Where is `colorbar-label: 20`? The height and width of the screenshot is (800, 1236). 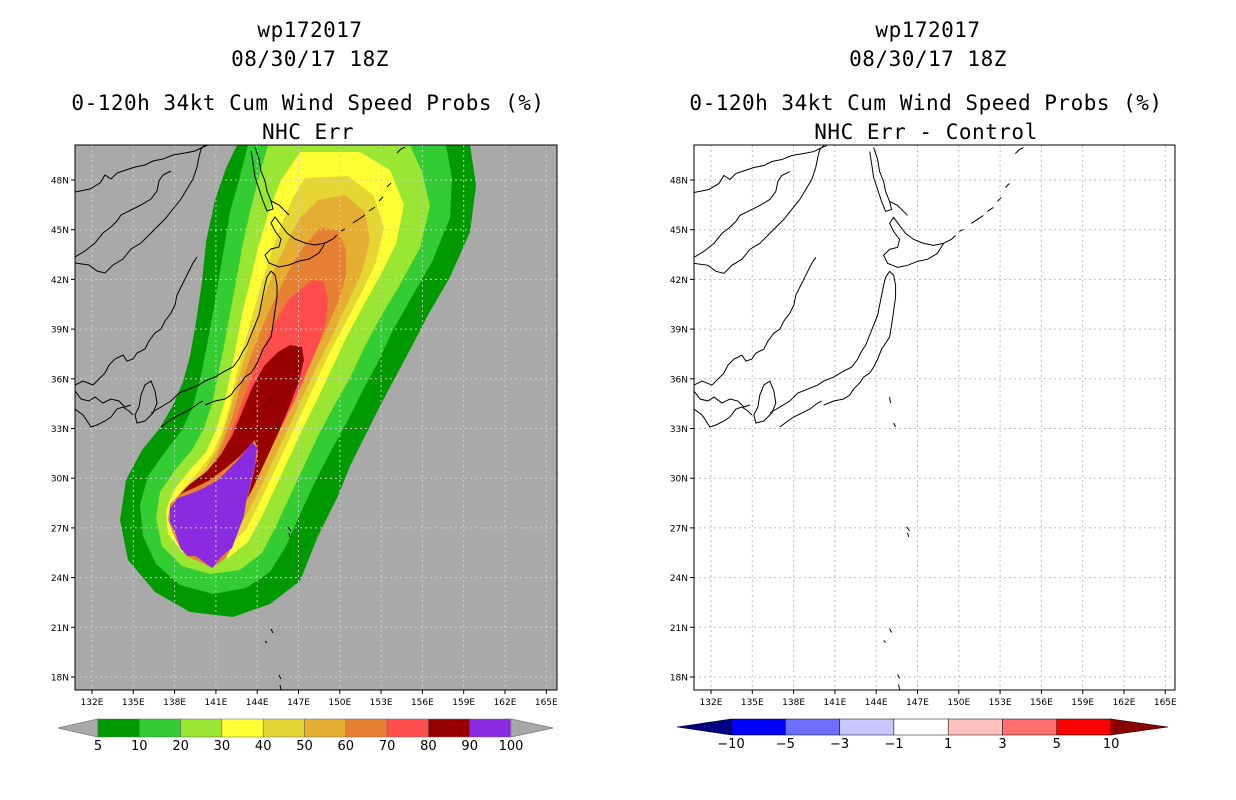
colorbar-label: 20 is located at coordinates (180, 746).